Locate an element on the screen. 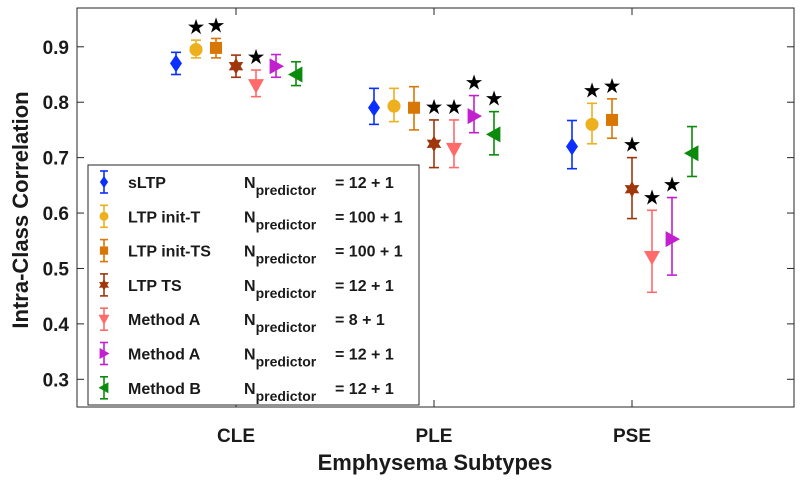  legend-item: Method B Npredictor = 12 + 1 is located at coordinates (246, 389).